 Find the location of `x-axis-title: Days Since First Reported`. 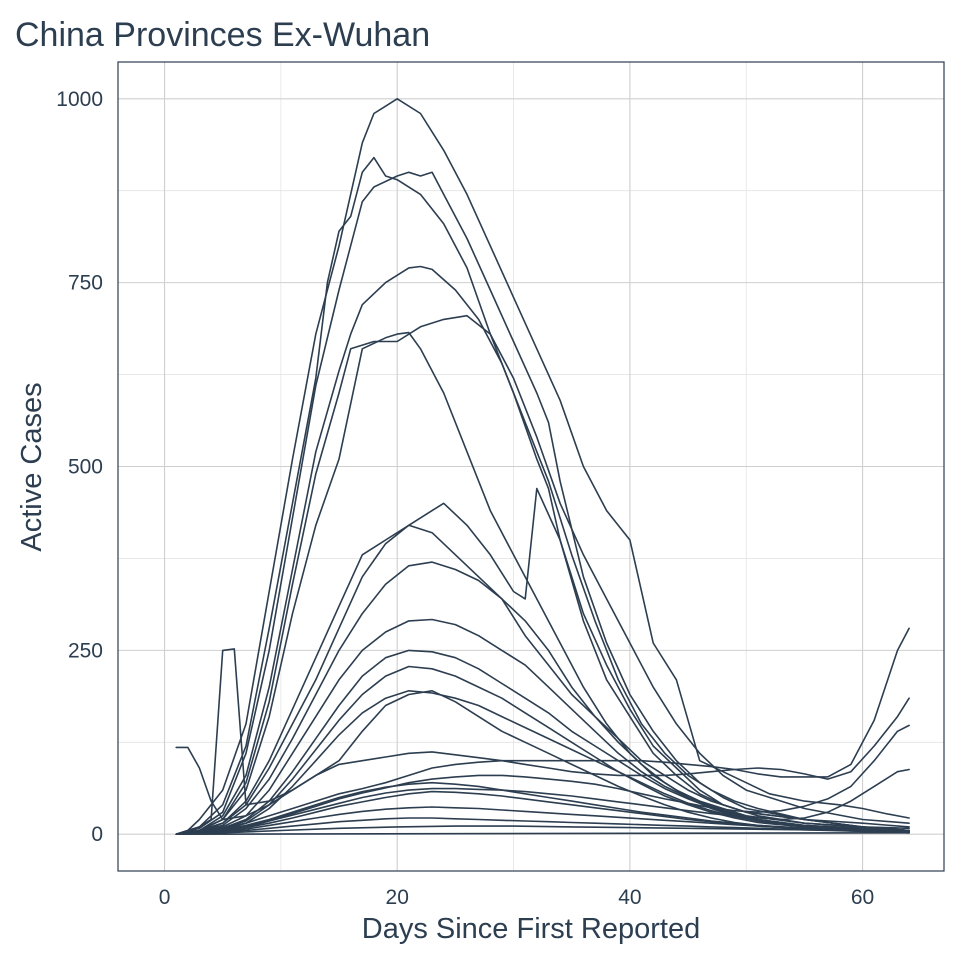

x-axis-title: Days Since First Reported is located at coordinates (531, 929).